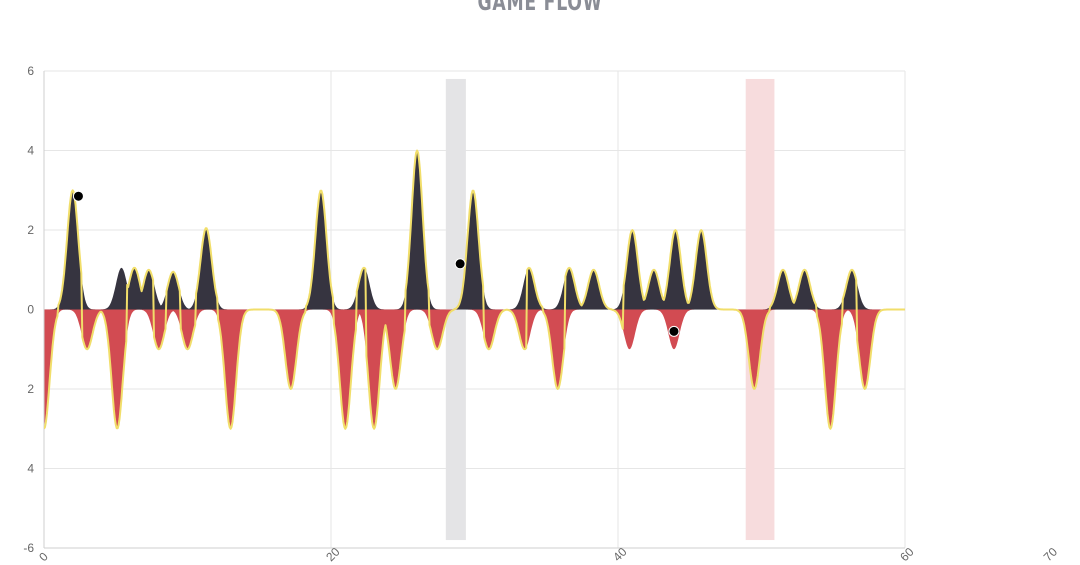  I want to click on x-axis-ticks: 0 20 40 60 70, so click(548, 555).